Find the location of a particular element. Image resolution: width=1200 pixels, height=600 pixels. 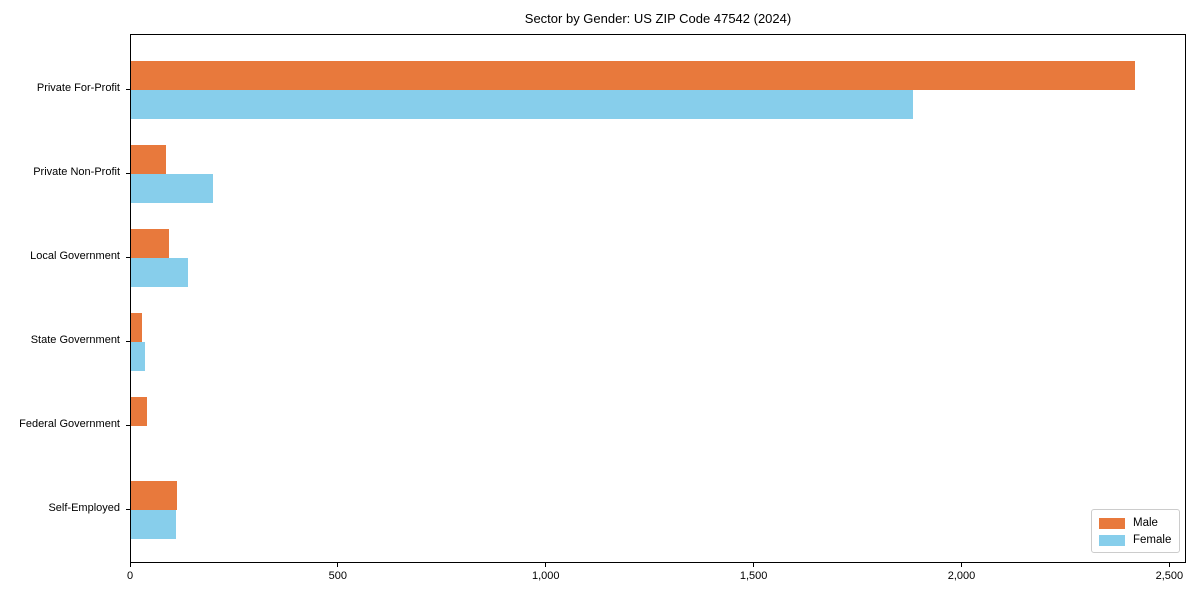

legend-item-female: Female is located at coordinates (1135, 540).